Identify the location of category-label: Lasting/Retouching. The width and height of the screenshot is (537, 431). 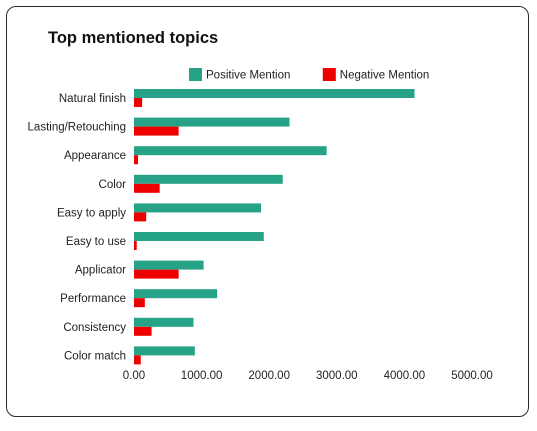
(77, 128).